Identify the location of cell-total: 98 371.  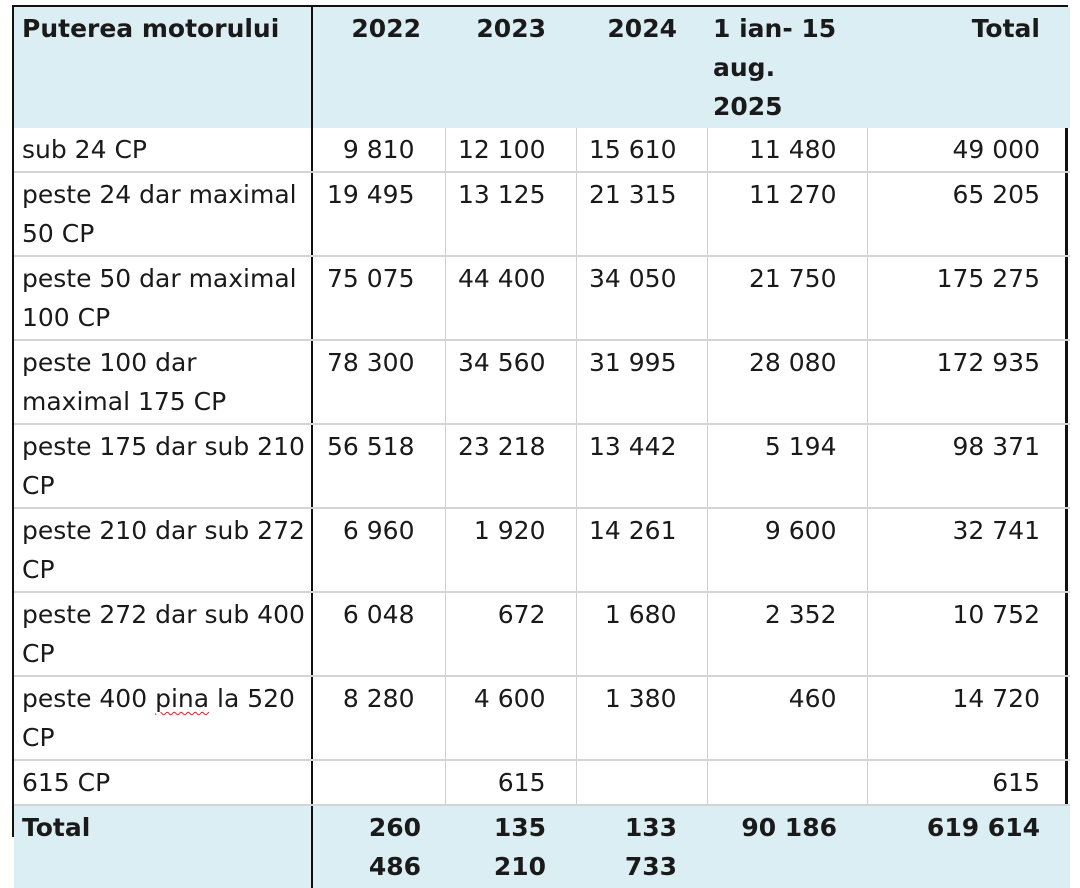
(968, 466).